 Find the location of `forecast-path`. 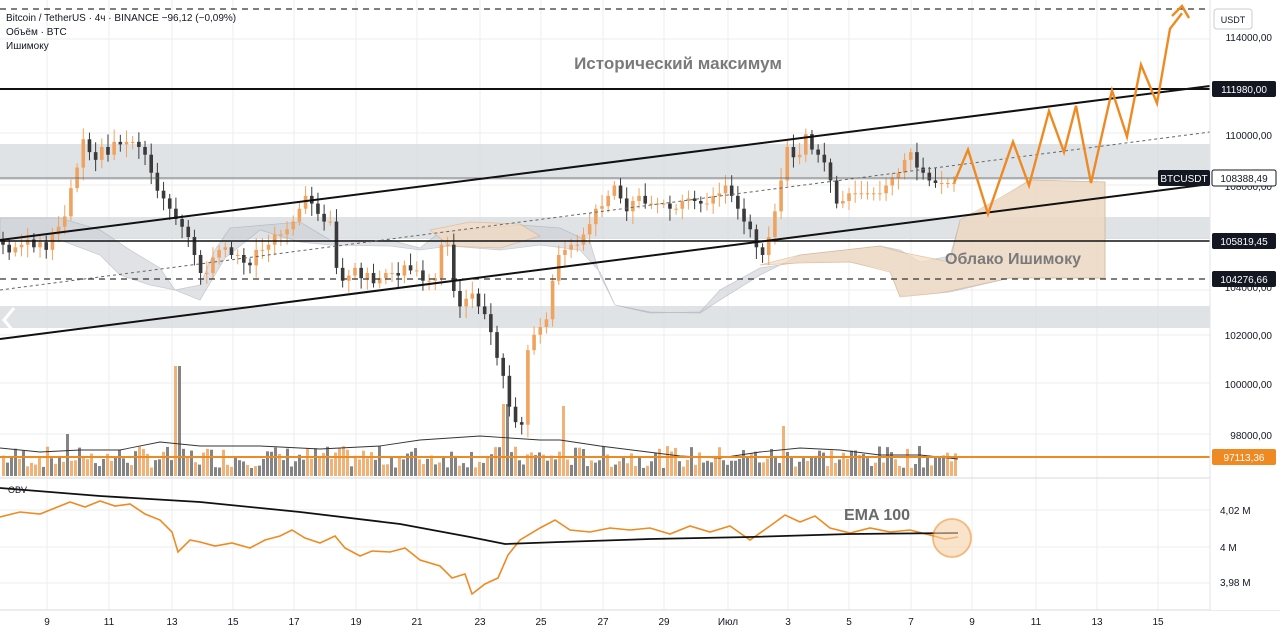

forecast-path is located at coordinates (1071, 111).